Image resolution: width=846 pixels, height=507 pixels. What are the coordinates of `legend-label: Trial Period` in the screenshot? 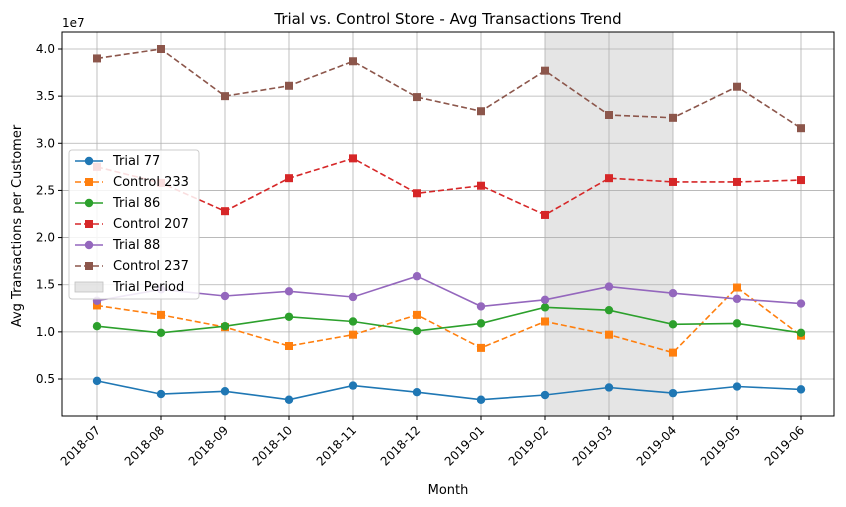 It's located at (148, 287).